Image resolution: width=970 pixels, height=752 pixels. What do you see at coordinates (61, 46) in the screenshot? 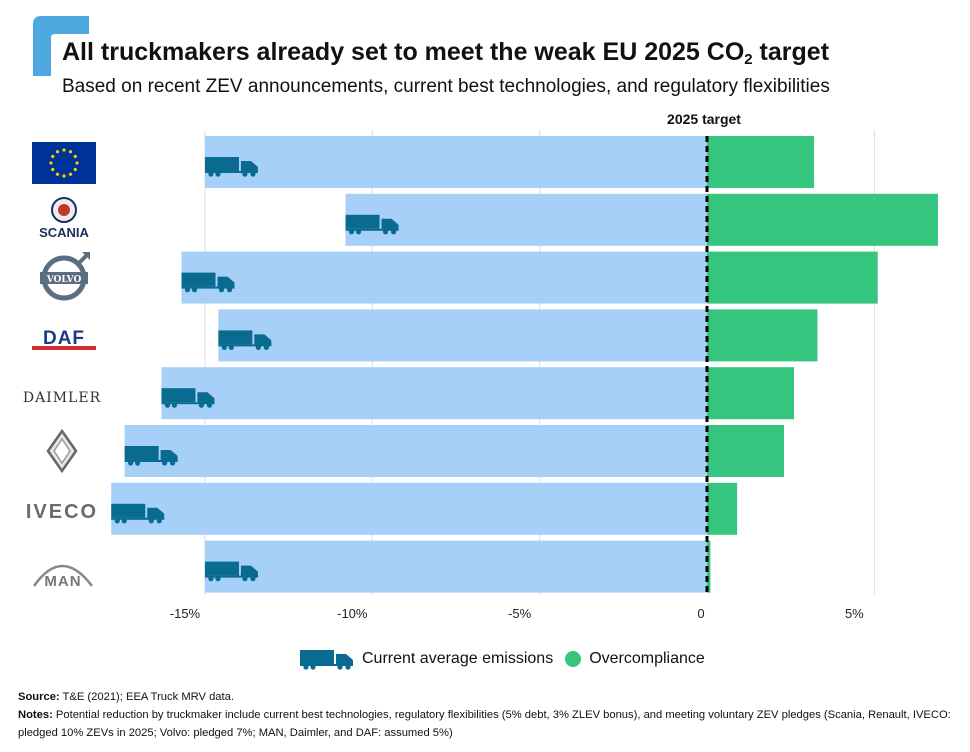
I see `corner-accent` at bounding box center [61, 46].